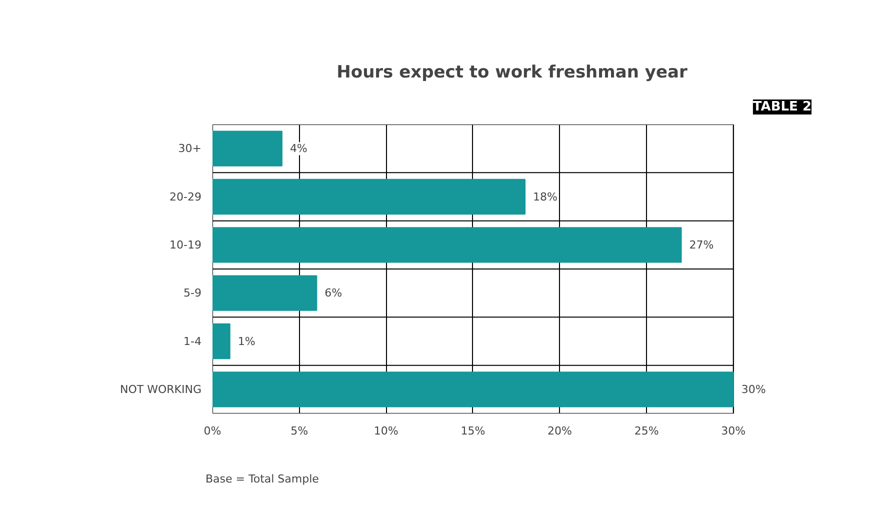 The width and height of the screenshot is (870, 524). I want to click on data-label: 4%, so click(299, 149).